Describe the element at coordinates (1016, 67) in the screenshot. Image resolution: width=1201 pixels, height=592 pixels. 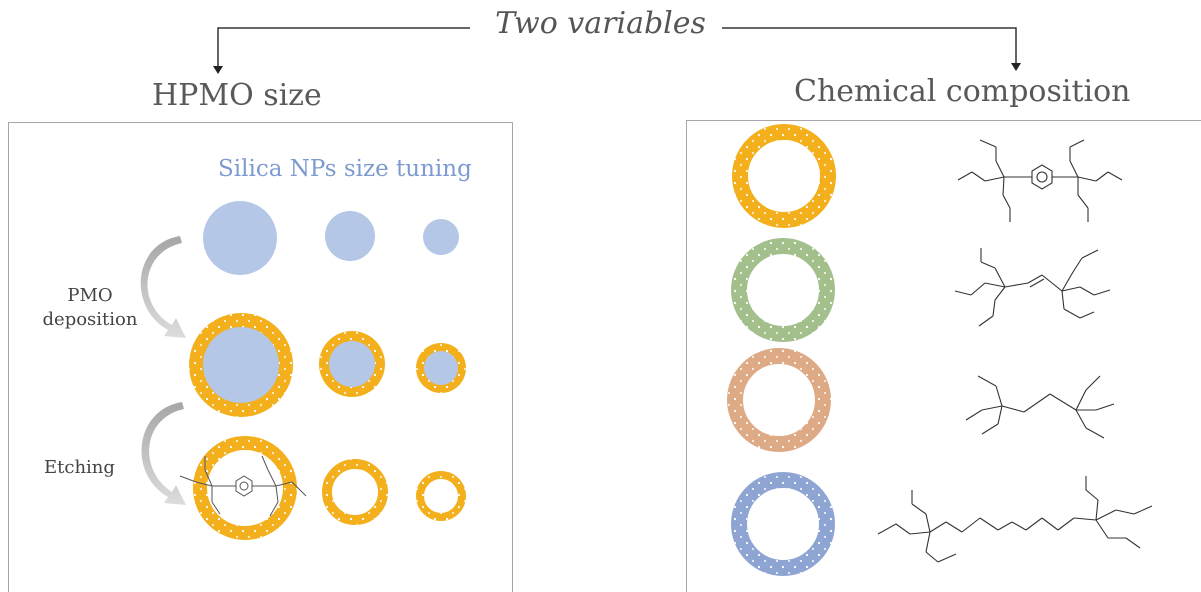
I see `right-arrowhead` at that location.